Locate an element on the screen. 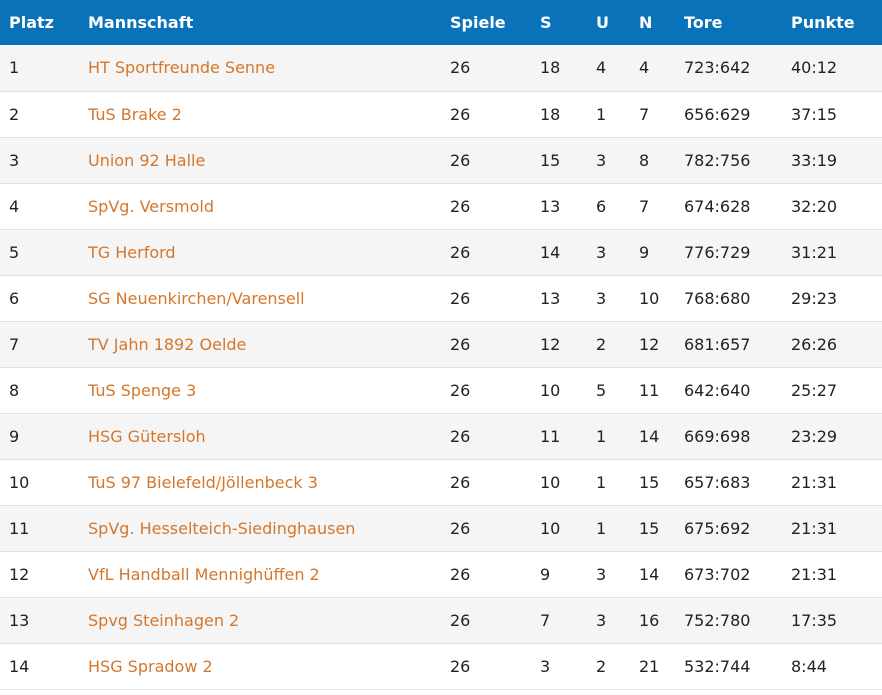 The image size is (882, 695). team-link: VfL Handball Mennighüffen 2 is located at coordinates (204, 574).